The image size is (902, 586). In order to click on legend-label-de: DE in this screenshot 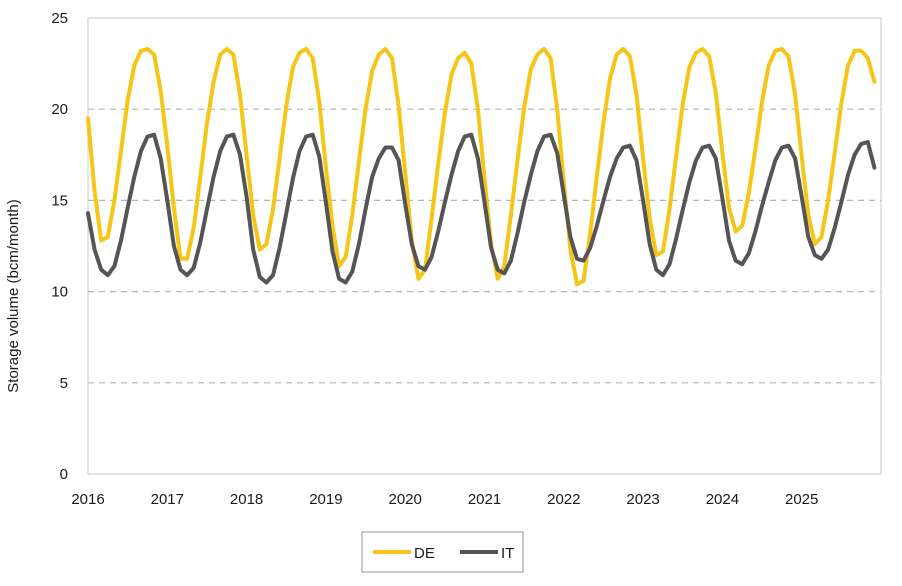, I will do `click(424, 553)`.